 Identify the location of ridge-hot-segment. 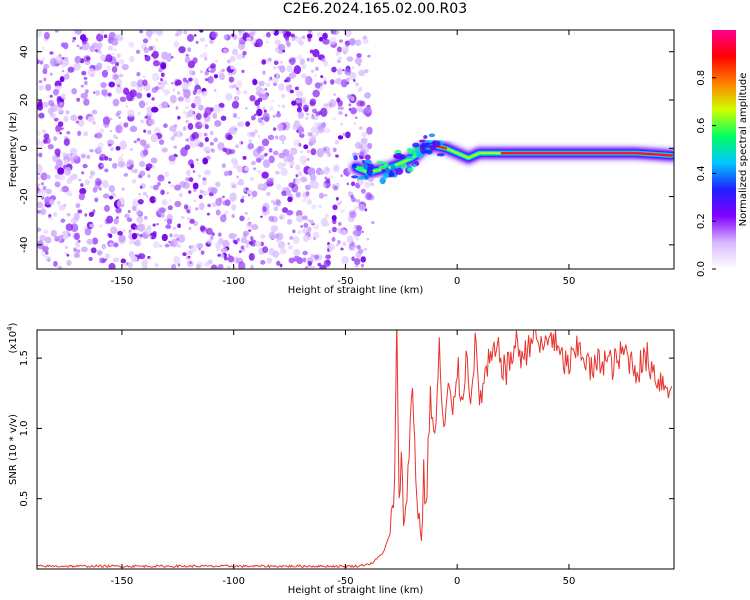
(587, 154).